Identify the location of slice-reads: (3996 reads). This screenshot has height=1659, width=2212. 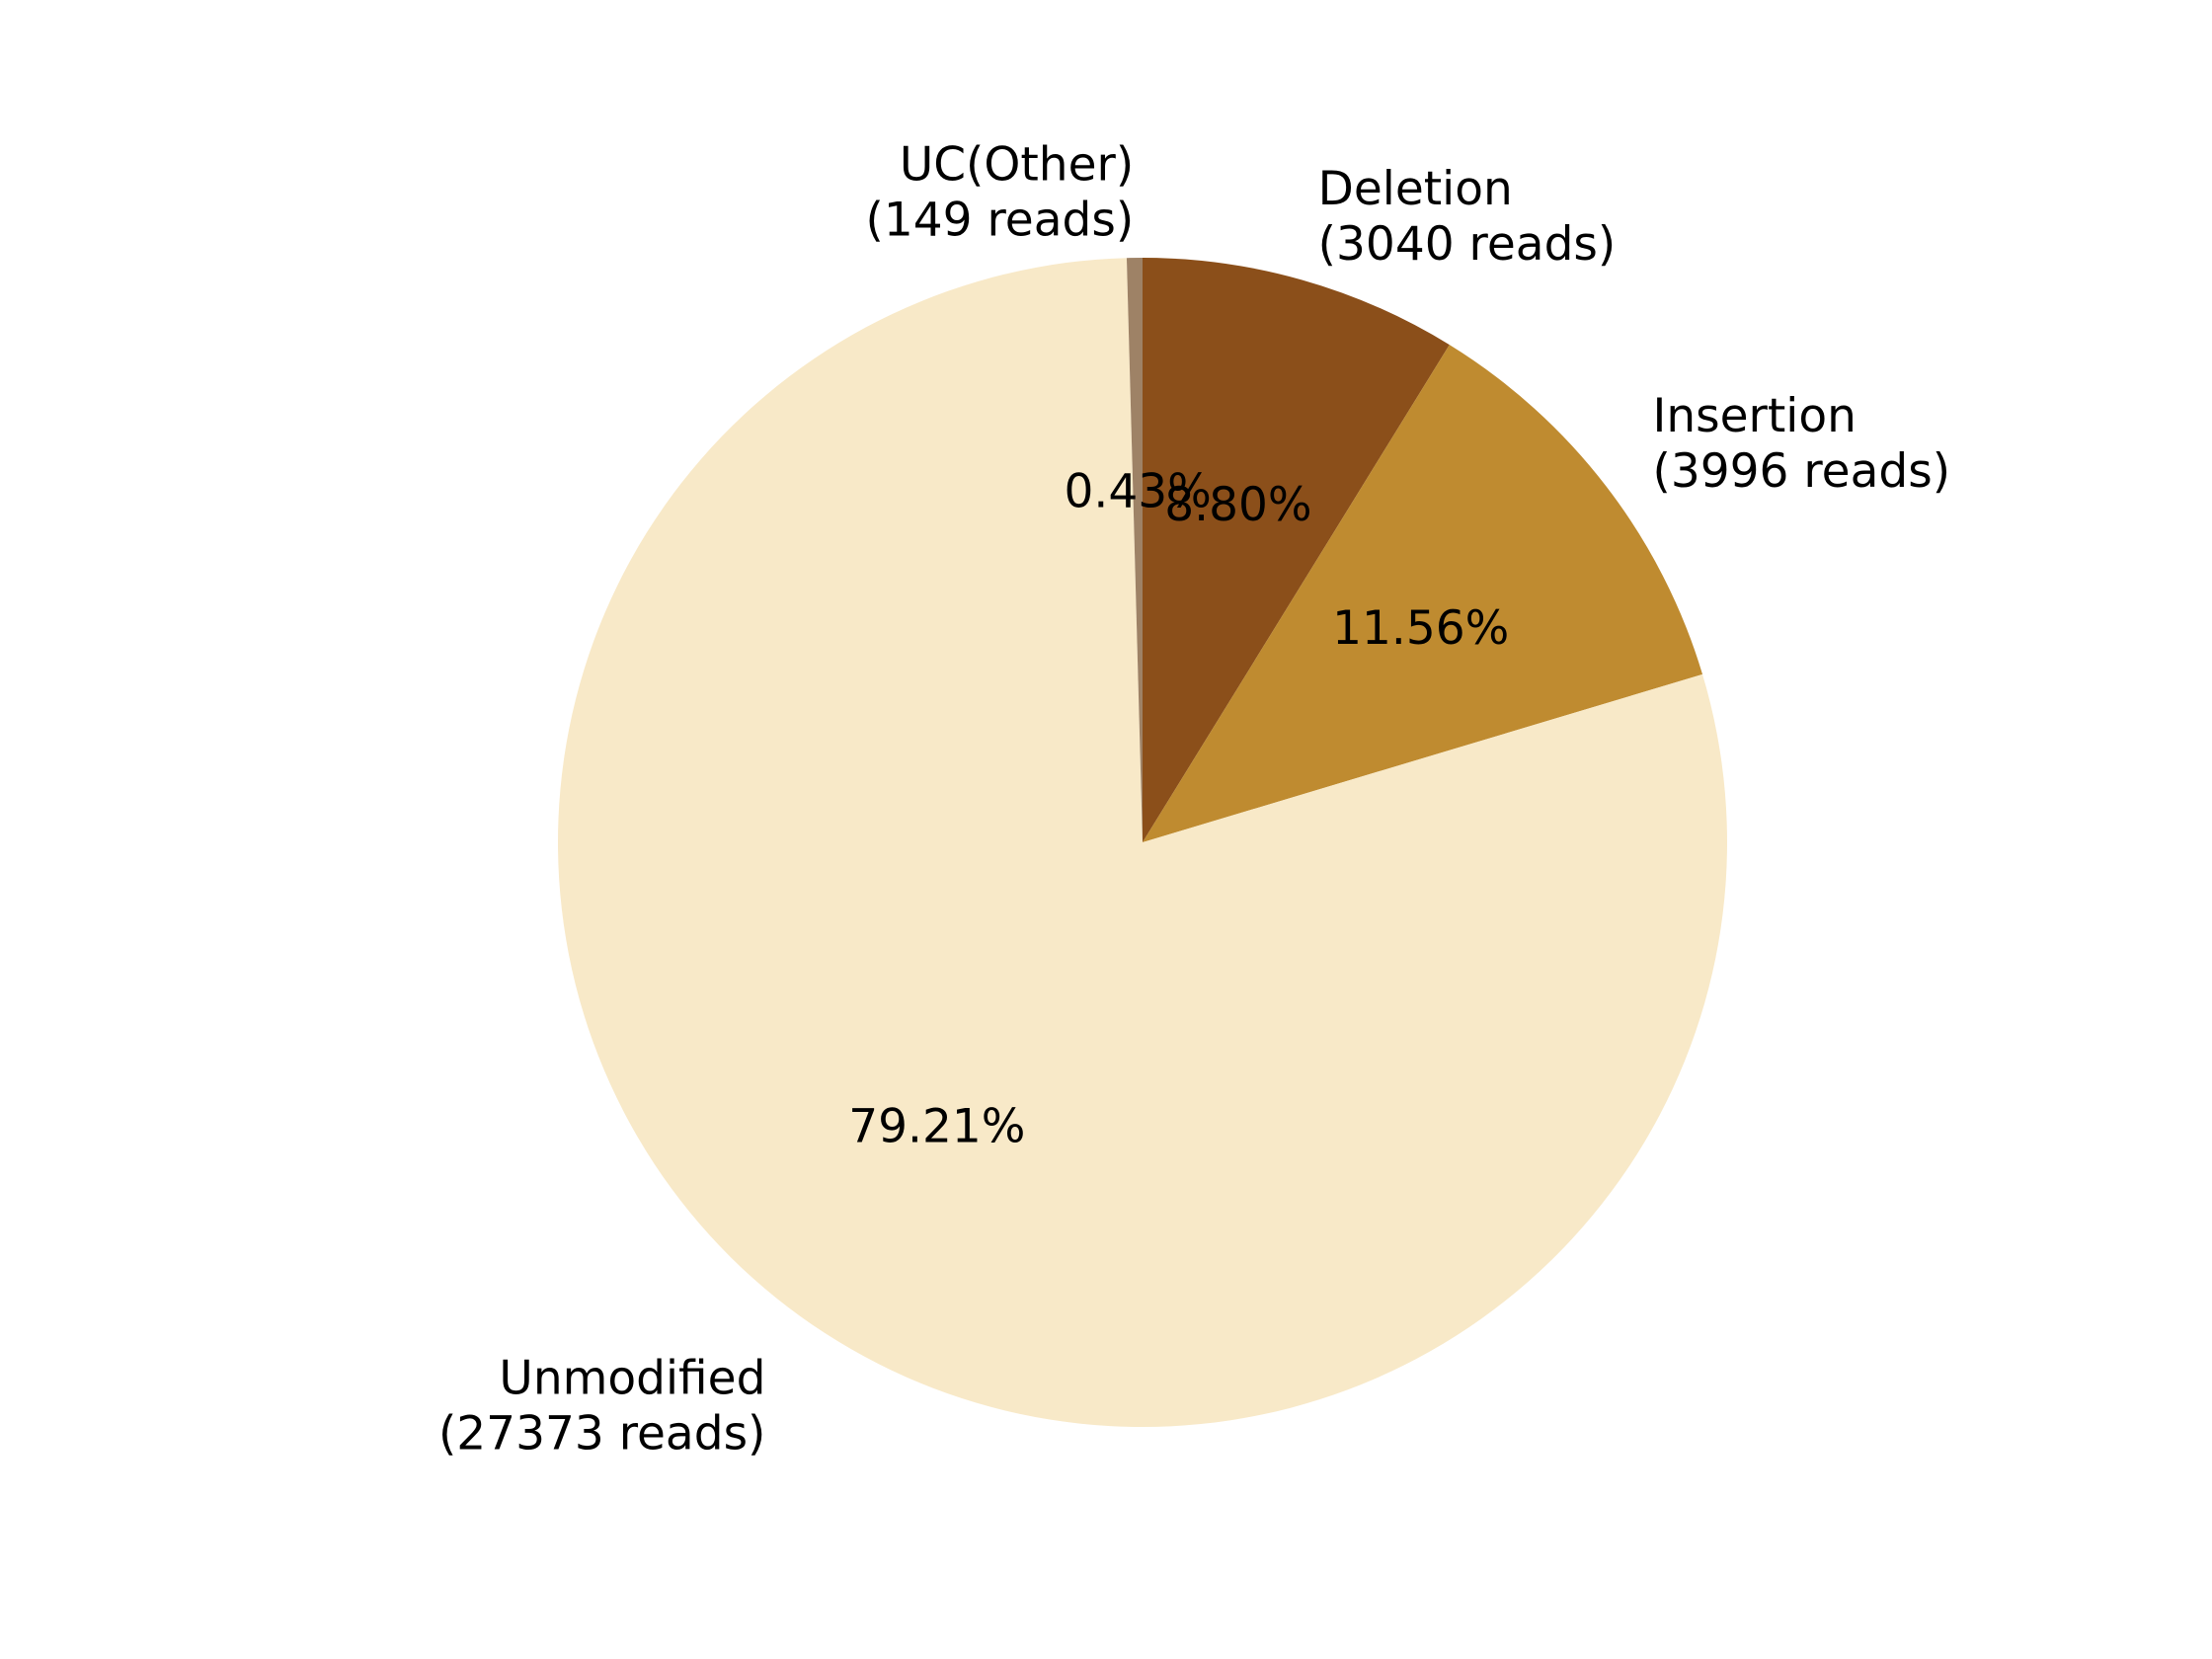
(1802, 472).